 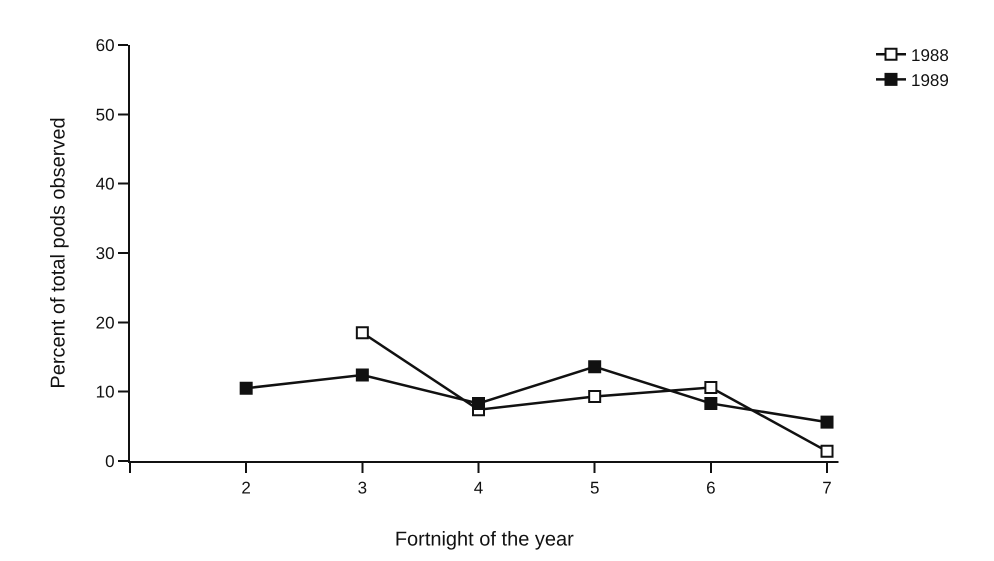 I want to click on y-axis-title: Percent of total pods observed, so click(x=59, y=253).